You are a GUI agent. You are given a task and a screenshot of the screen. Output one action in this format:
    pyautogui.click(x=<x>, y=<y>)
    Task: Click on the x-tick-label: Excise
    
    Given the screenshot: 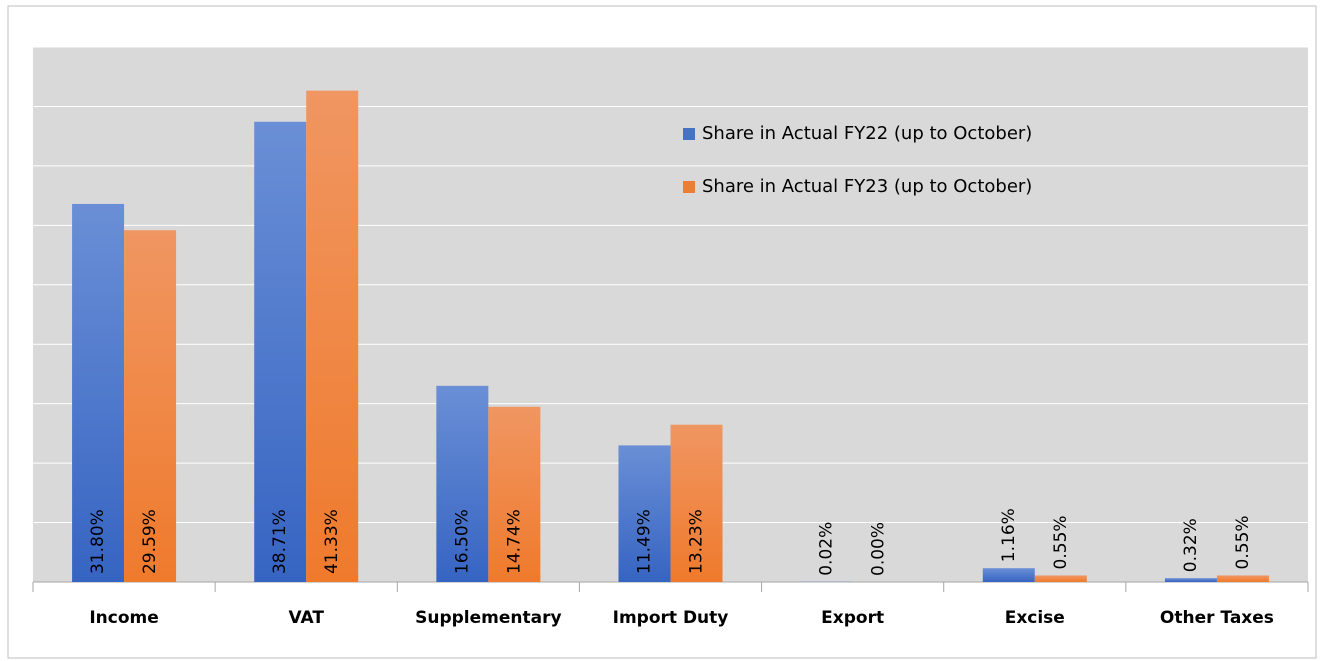 What is the action you would take?
    pyautogui.click(x=1035, y=618)
    